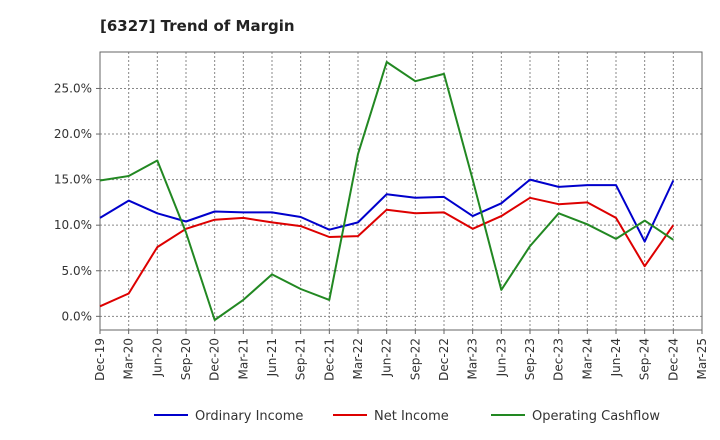 The height and width of the screenshot is (440, 720). I want to click on x-tick-label: Mar-22, so click(358, 358).